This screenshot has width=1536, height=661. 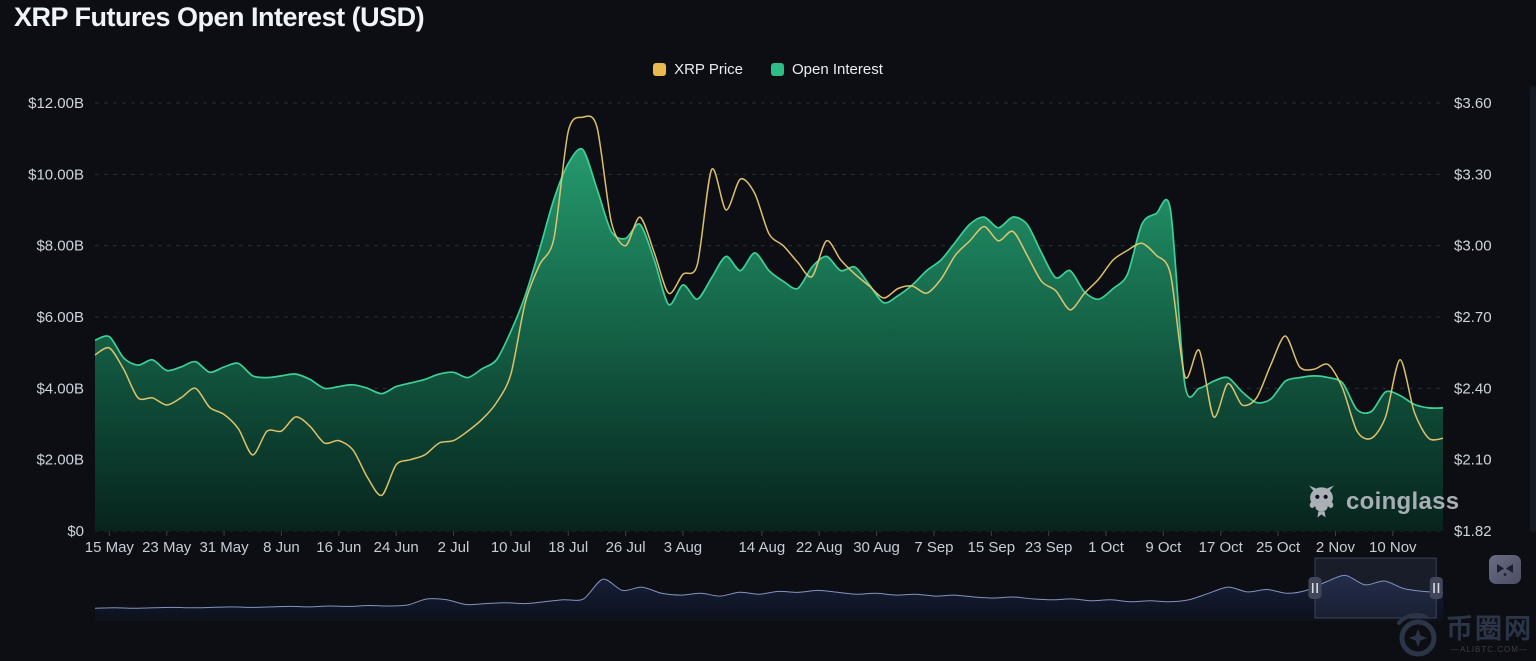 What do you see at coordinates (56, 103) in the screenshot?
I see `y-axis-label-left: $12.00B` at bounding box center [56, 103].